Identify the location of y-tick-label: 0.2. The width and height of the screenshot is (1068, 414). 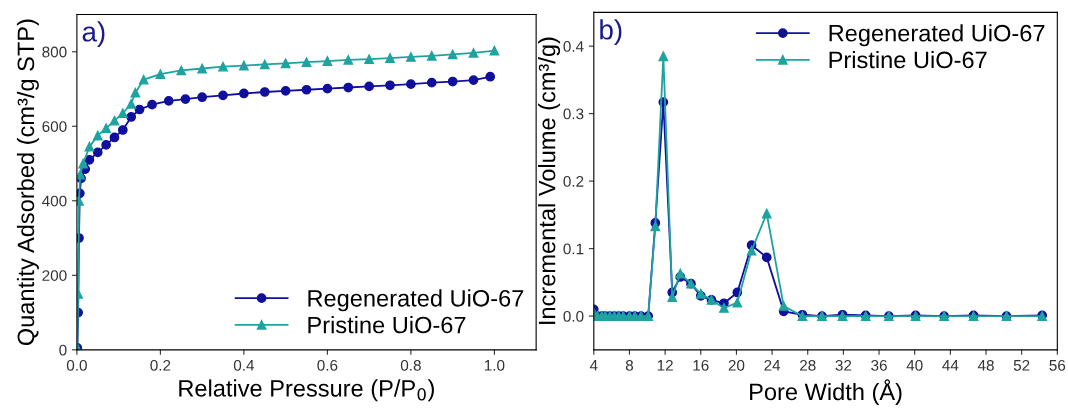
(573, 181).